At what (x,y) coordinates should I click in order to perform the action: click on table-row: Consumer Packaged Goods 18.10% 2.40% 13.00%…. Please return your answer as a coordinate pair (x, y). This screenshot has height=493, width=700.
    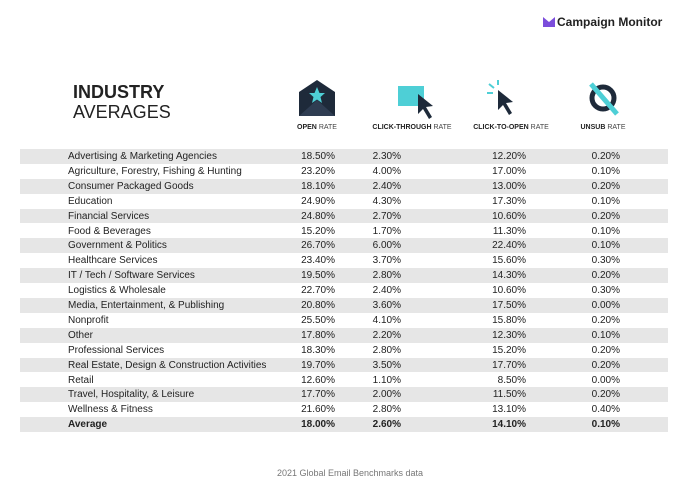
    Looking at the image, I should click on (344, 186).